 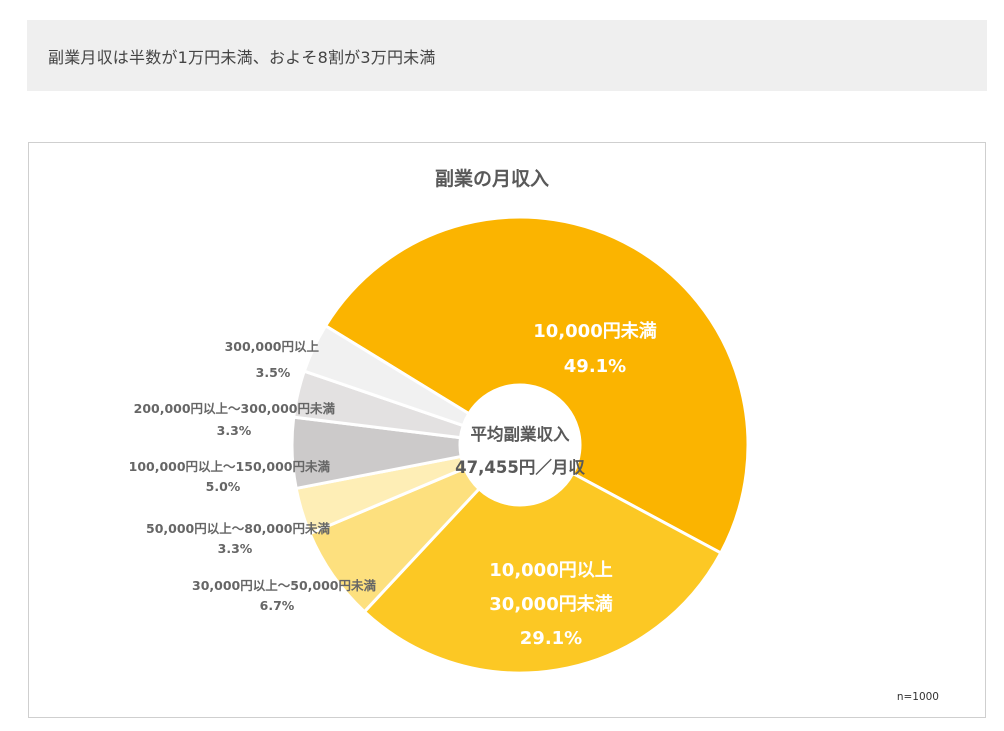 What do you see at coordinates (551, 638) in the screenshot?
I see `slice-value-2: 29.1%` at bounding box center [551, 638].